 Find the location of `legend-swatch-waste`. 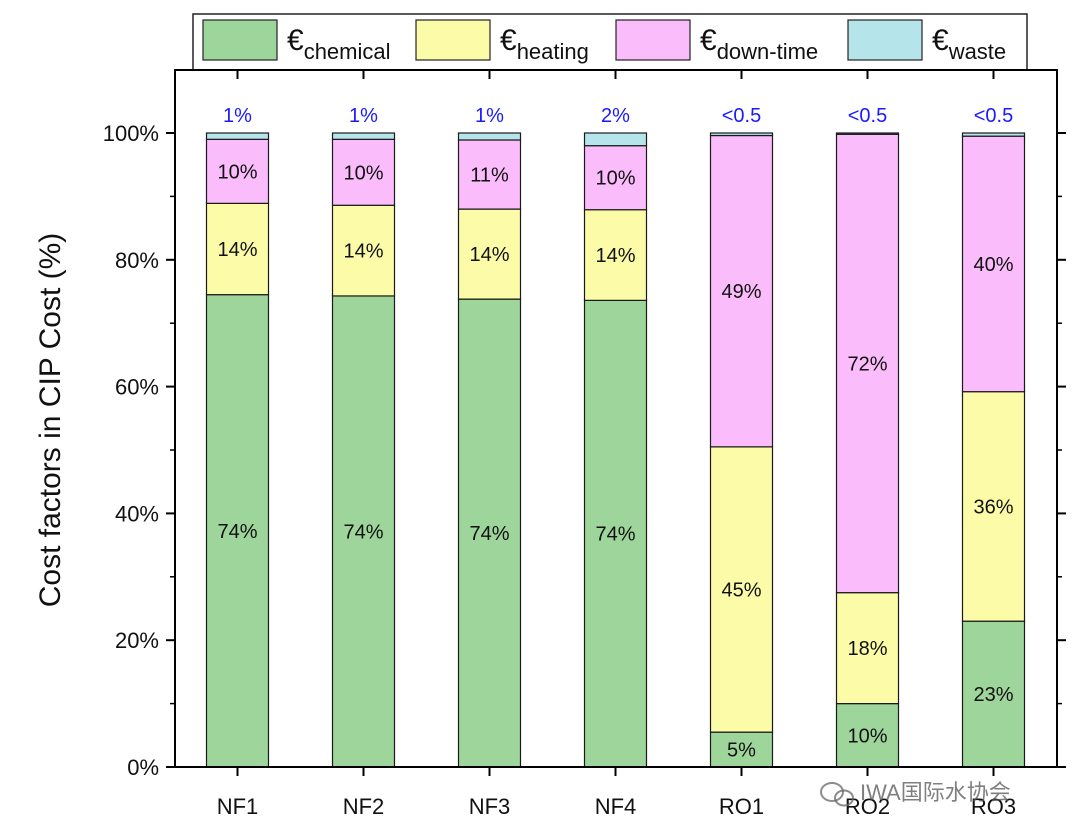

legend-swatch-waste is located at coordinates (885, 40).